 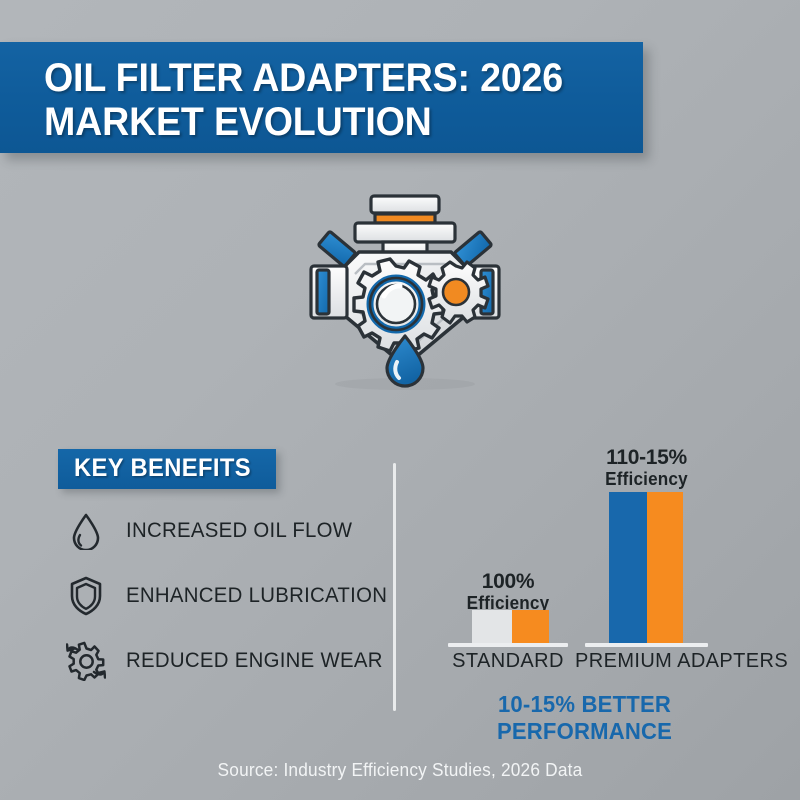 What do you see at coordinates (628, 567) in the screenshot?
I see `bar-segment-premium-baseline` at bounding box center [628, 567].